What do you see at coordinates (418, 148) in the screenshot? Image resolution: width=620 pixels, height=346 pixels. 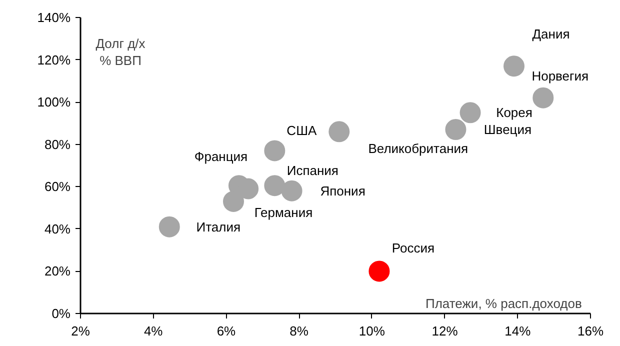 I see `data-label: Великобритания` at bounding box center [418, 148].